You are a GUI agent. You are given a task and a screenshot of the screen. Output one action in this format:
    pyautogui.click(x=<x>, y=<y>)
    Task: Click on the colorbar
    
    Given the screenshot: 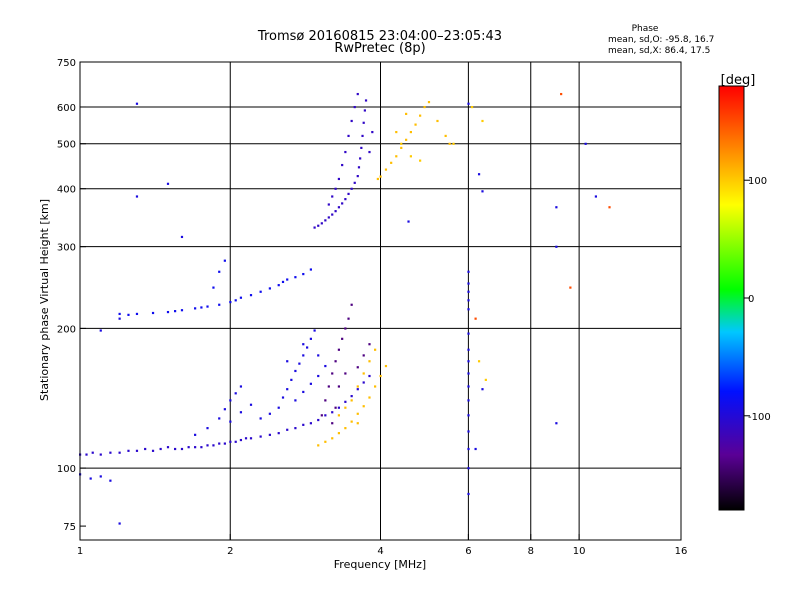 What is the action you would take?
    pyautogui.click(x=731, y=298)
    